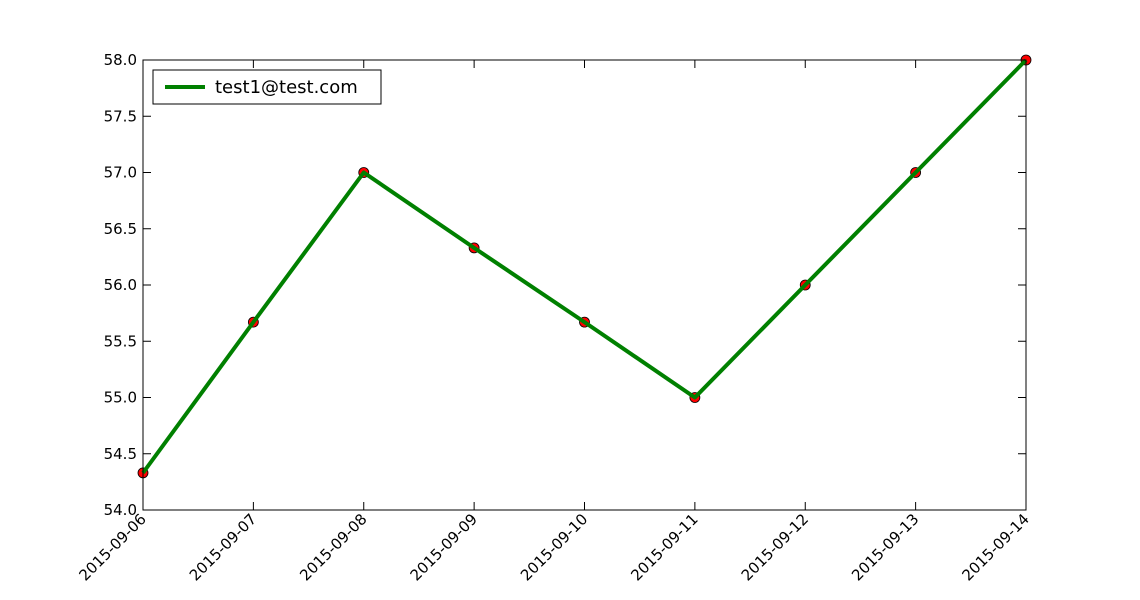 This screenshot has height=600, width=1140. Describe the element at coordinates (286, 87) in the screenshot. I see `legend-label-test1: test1@test.com` at that location.